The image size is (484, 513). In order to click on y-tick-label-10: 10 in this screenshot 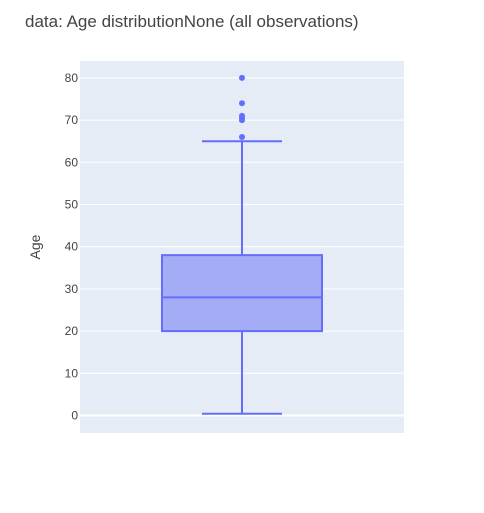, I will do `click(72, 373)`.